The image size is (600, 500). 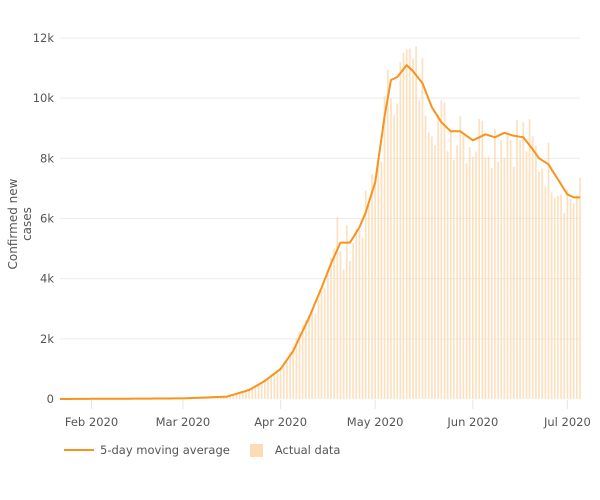 I want to click on y-tick-label: 10k, so click(x=44, y=98).